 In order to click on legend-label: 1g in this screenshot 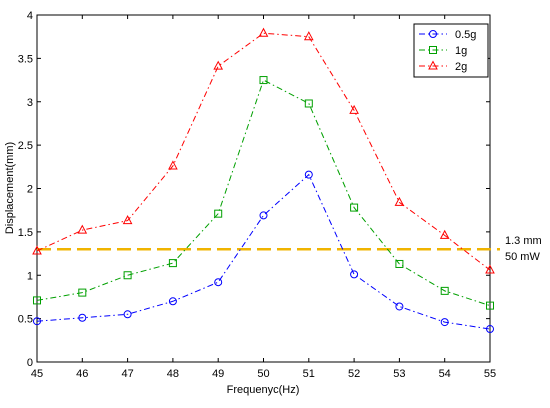, I will do `click(461, 51)`.